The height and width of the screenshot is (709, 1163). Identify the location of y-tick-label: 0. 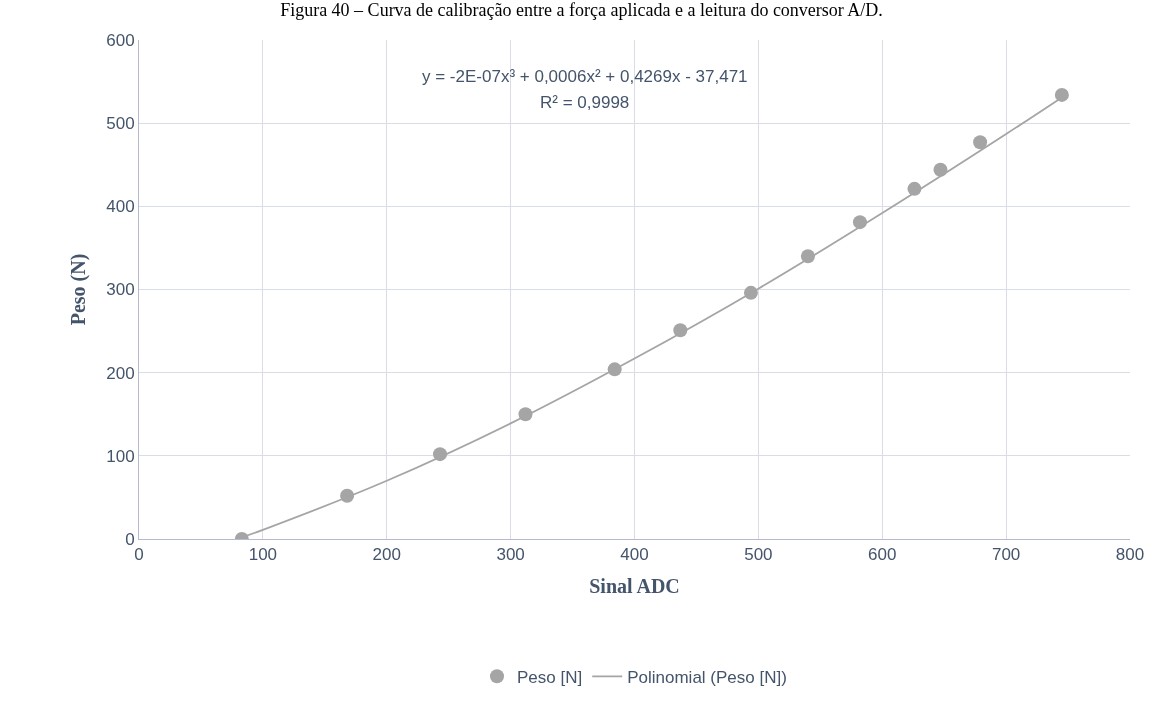
(130, 539).